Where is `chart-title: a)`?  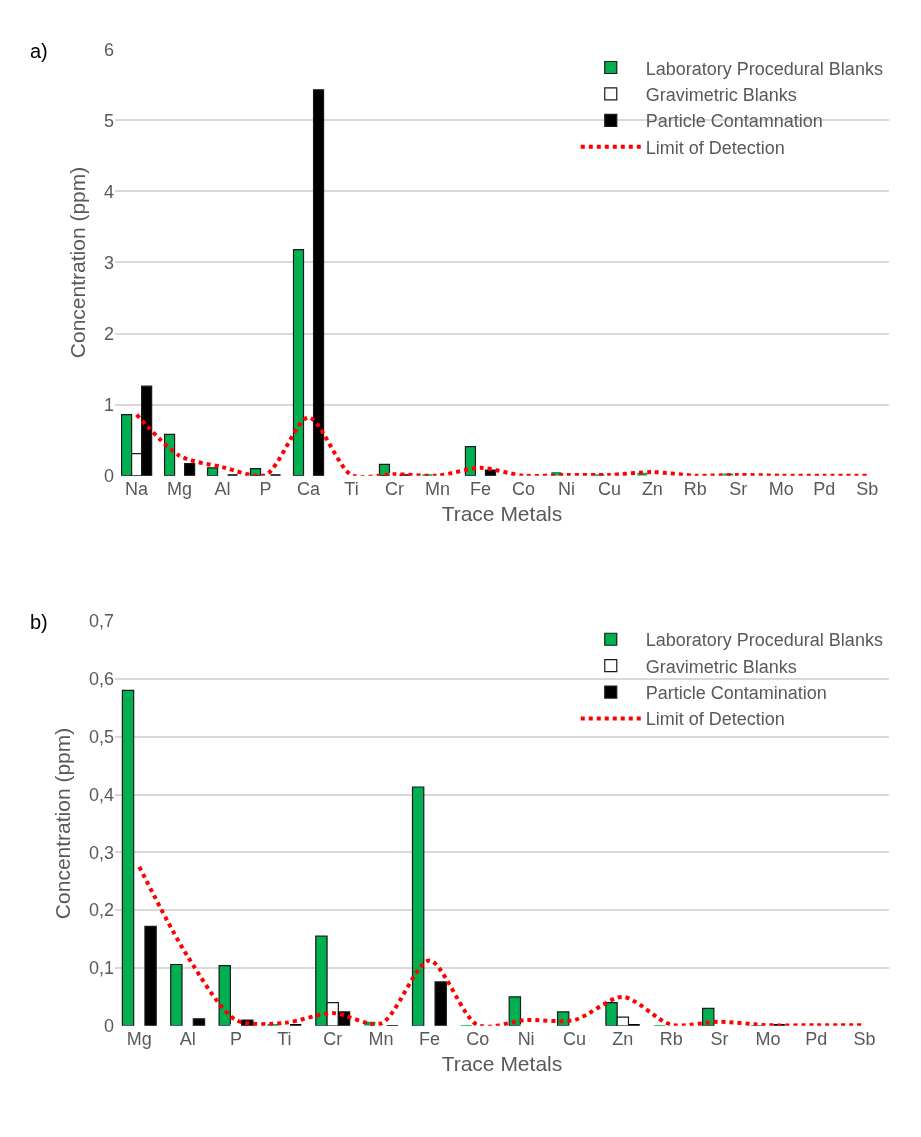 chart-title: a) is located at coordinates (39, 51).